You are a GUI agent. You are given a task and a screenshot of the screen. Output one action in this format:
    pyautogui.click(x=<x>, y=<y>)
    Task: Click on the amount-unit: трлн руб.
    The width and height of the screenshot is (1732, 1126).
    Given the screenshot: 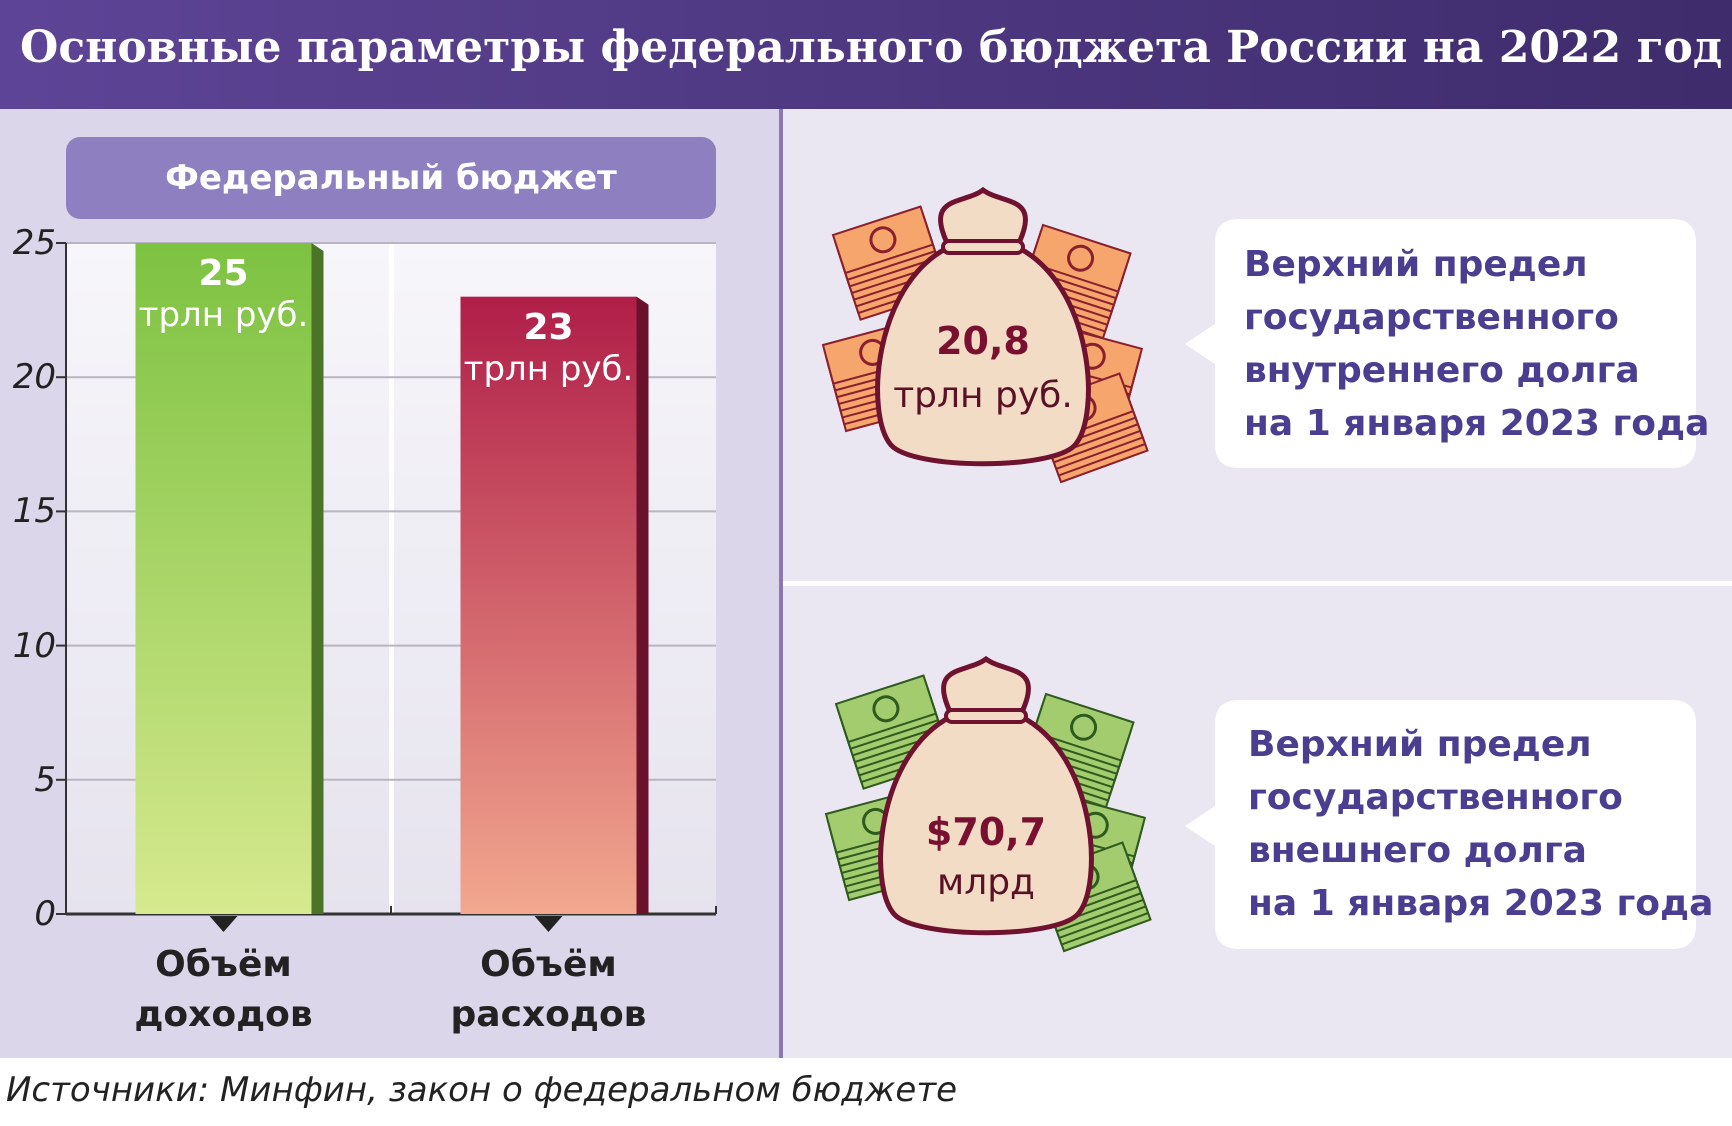 What is the action you would take?
    pyautogui.click(x=983, y=395)
    